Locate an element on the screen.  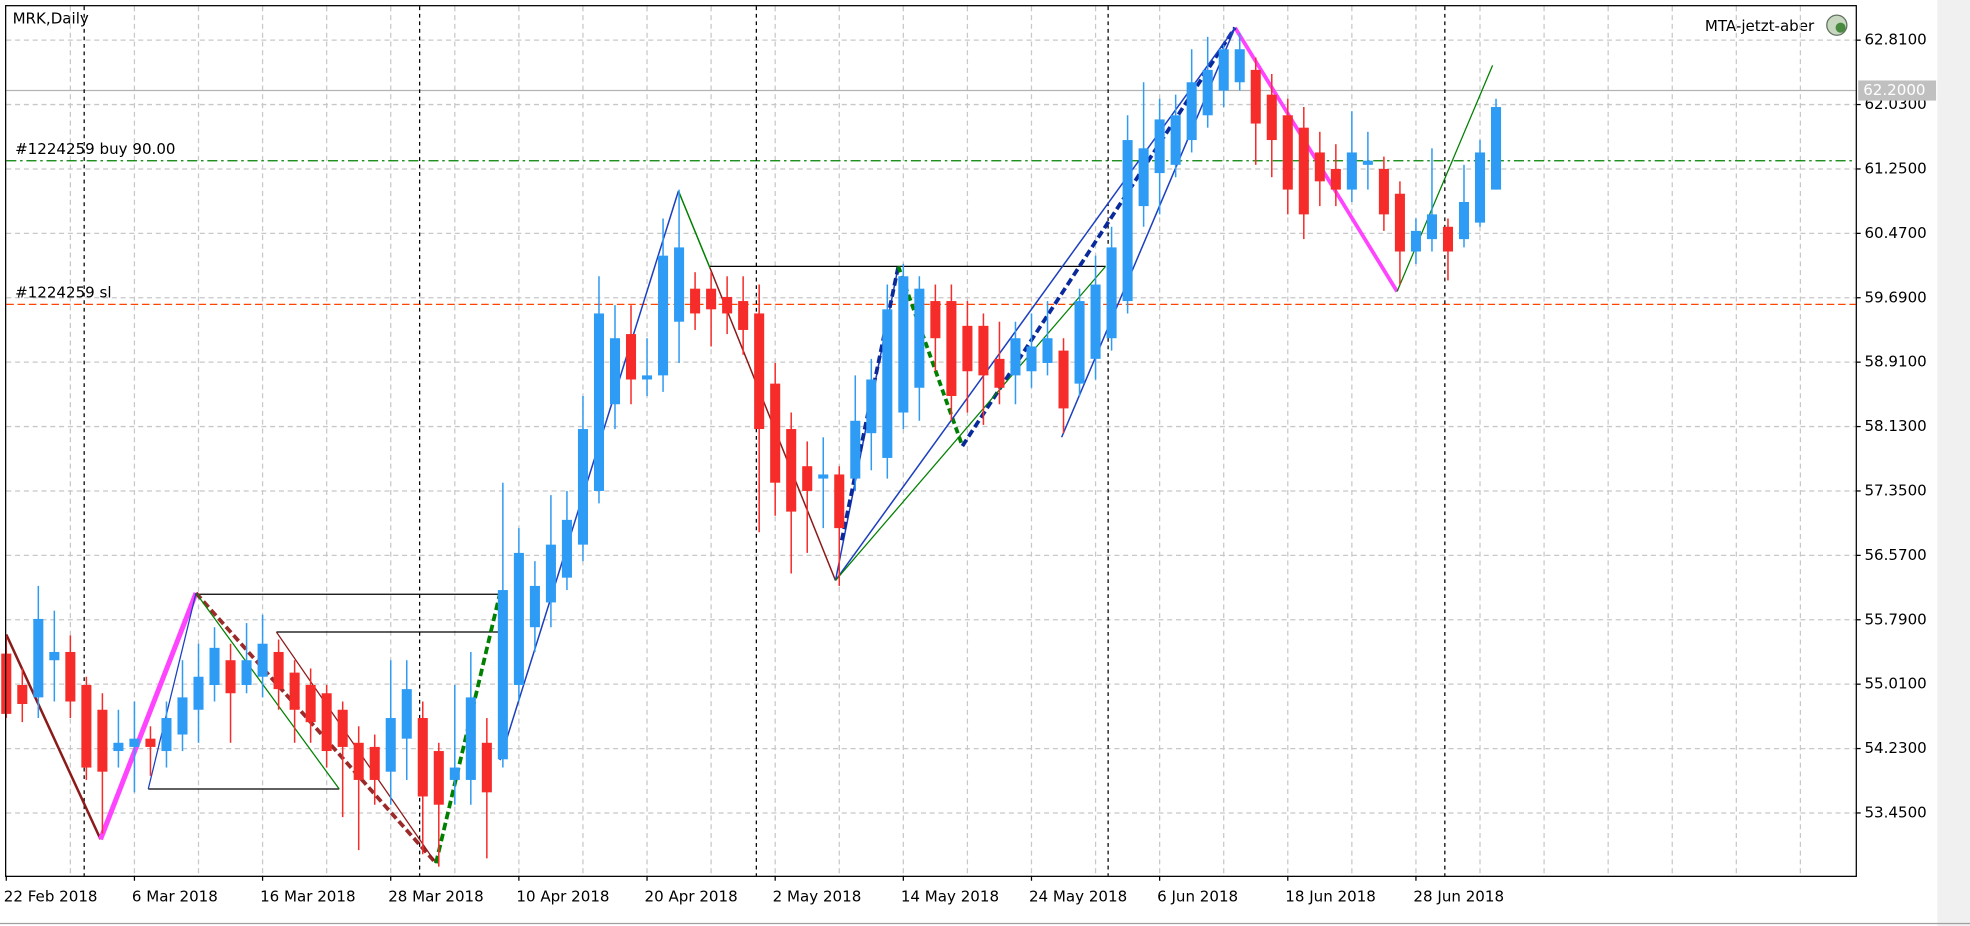
y-tick-label: 60.4700 is located at coordinates (1895, 233).